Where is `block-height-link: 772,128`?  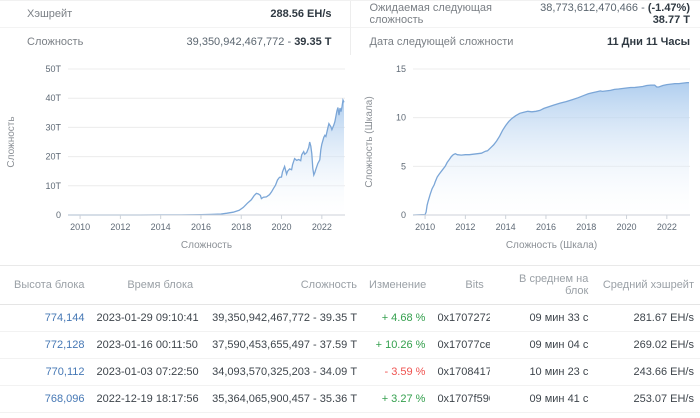
block-height-link: 772,128 is located at coordinates (64, 345).